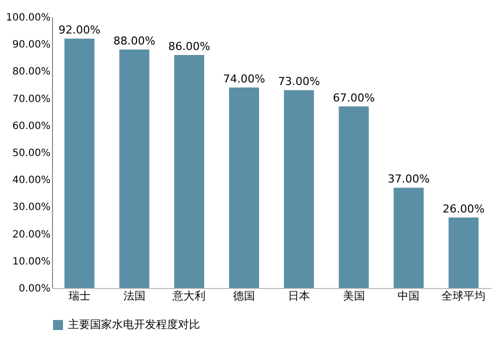 The image size is (501, 338). Describe the element at coordinates (353, 296) in the screenshot. I see `x-tick-label: 美国` at that location.